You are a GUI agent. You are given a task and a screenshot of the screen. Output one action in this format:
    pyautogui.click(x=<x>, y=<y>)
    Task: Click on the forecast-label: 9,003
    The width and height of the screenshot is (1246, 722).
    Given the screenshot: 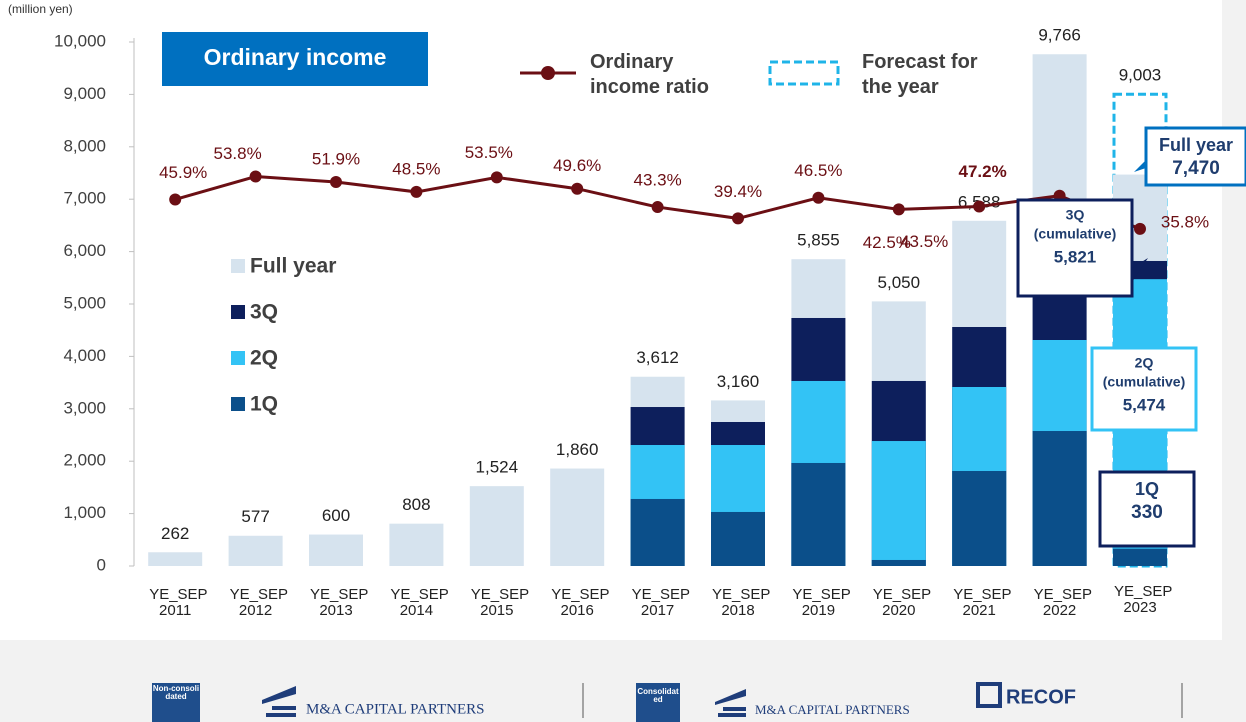 What is the action you would take?
    pyautogui.click(x=1140, y=75)
    